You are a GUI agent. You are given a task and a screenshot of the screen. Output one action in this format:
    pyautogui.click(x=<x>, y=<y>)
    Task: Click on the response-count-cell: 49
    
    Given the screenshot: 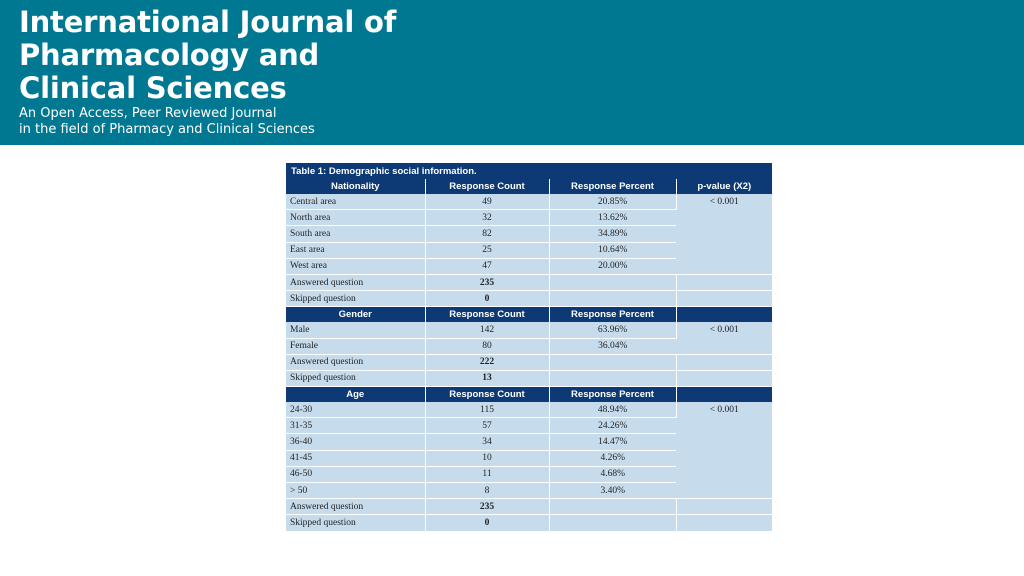 What is the action you would take?
    pyautogui.click(x=487, y=202)
    